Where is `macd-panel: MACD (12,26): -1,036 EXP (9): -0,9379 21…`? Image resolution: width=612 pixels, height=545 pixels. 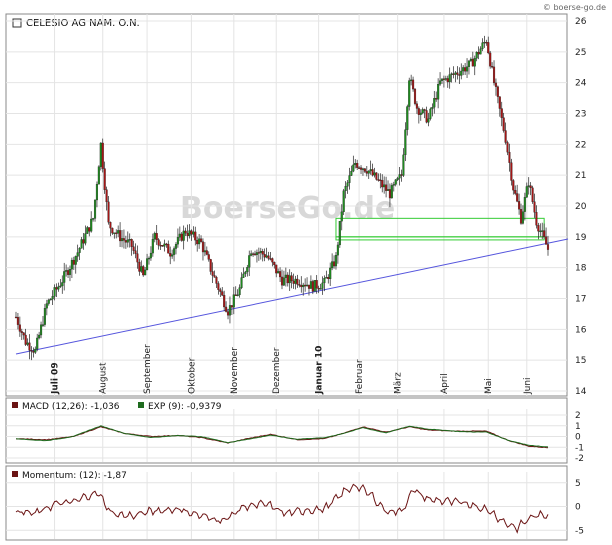 macd-panel: MACD (12,26): -1,036 EXP (9): -0,9379 21… is located at coordinates (294, 430).